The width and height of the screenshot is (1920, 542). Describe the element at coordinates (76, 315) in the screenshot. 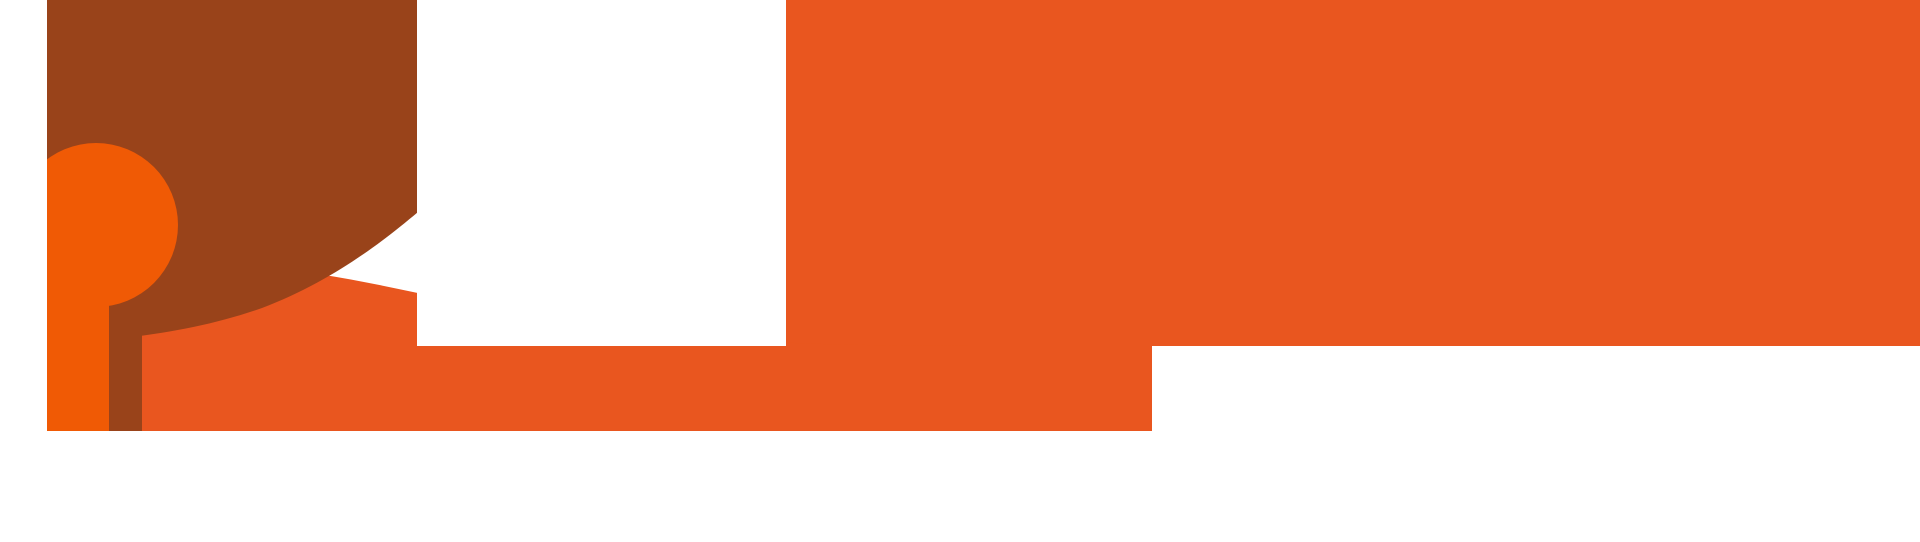

I see `orange-stem-joint` at that location.